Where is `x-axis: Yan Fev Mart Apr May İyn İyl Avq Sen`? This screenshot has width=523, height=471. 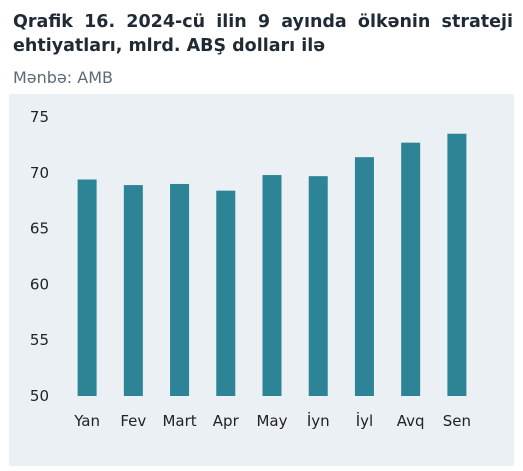 x-axis: Yan Fev Mart Apr May İyn İyl Avq Sen is located at coordinates (272, 420).